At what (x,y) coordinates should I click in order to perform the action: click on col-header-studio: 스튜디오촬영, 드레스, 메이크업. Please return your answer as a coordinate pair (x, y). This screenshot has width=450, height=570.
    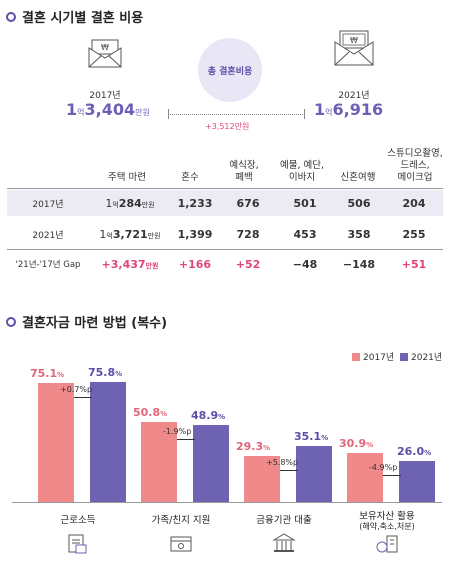
    Looking at the image, I should click on (415, 165).